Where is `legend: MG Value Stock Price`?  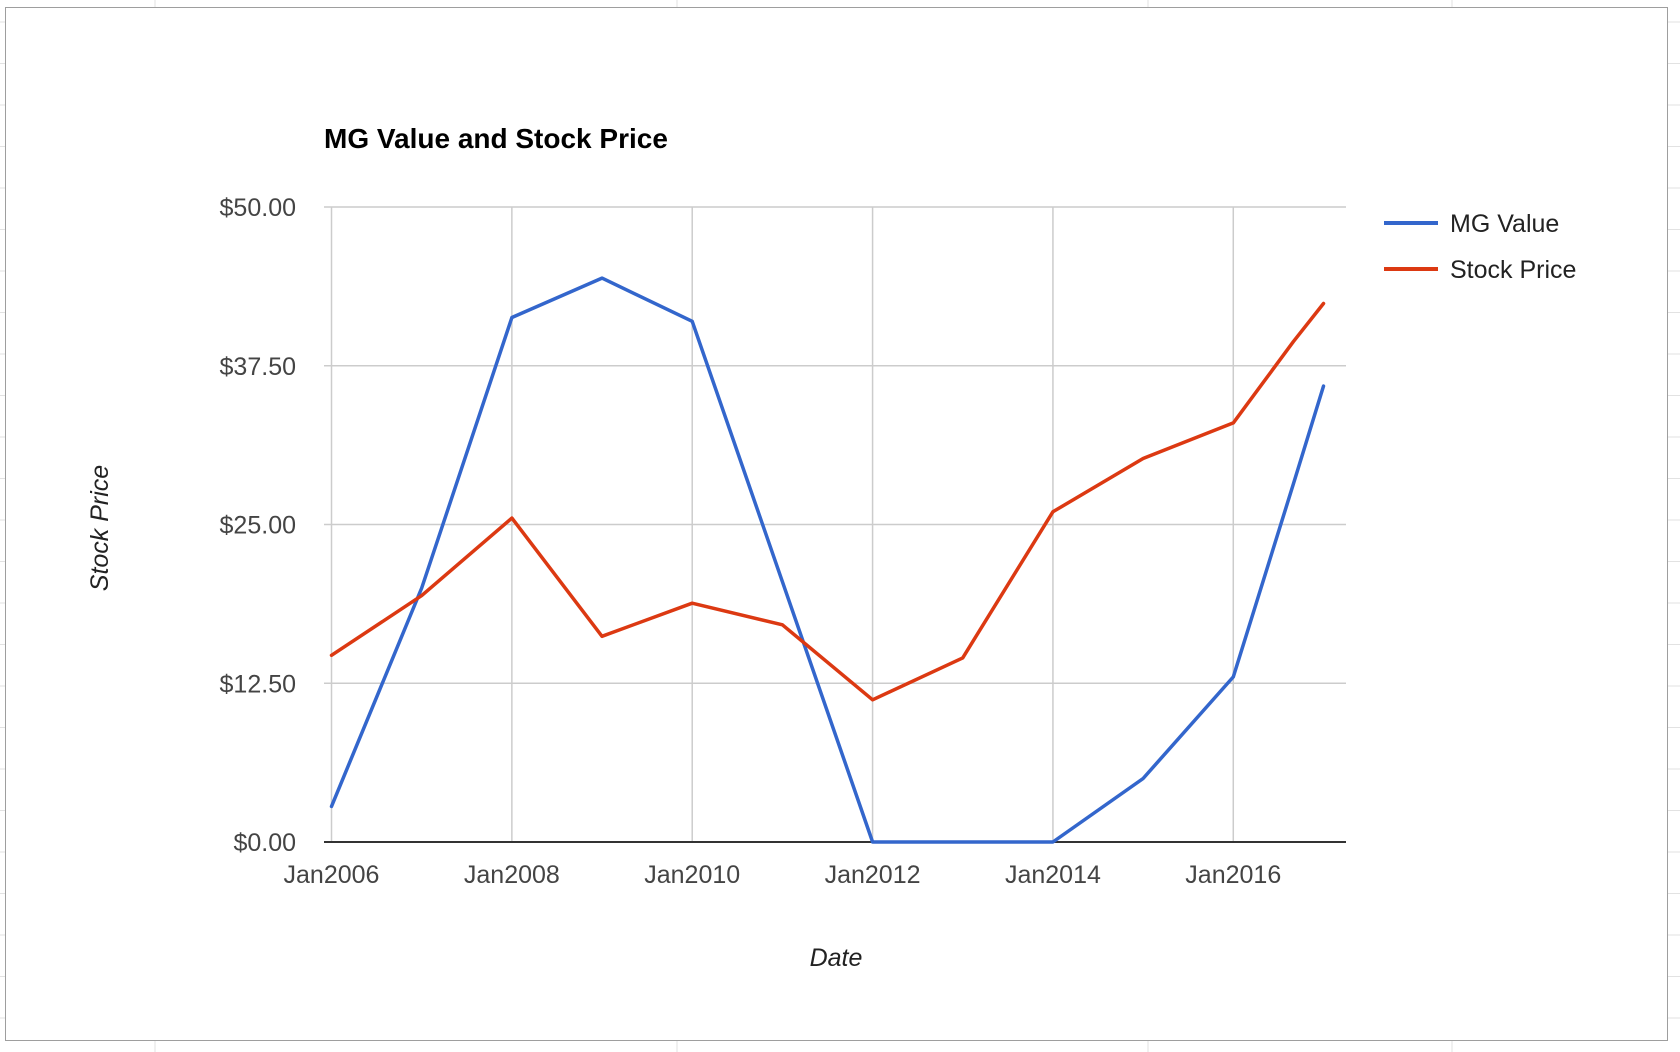
legend: MG Value Stock Price is located at coordinates (1480, 247).